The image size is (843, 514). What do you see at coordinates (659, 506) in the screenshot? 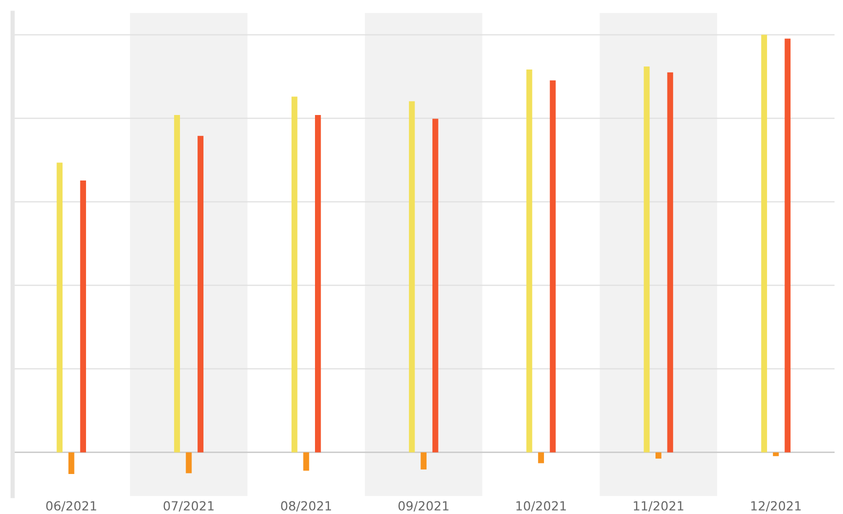
I see `x-tick-label: 11/2021` at bounding box center [659, 506].